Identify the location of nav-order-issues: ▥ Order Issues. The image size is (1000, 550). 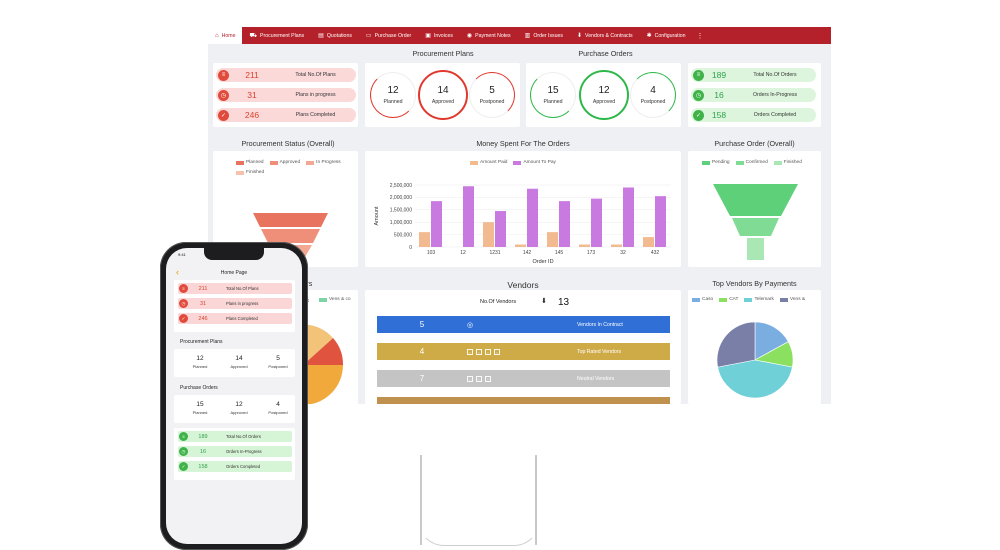
(544, 35).